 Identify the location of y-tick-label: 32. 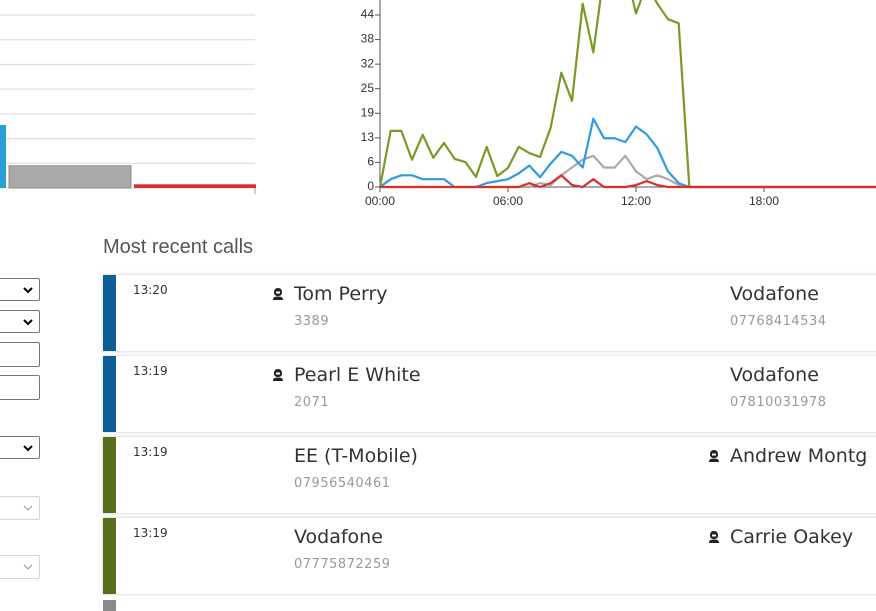
(368, 63).